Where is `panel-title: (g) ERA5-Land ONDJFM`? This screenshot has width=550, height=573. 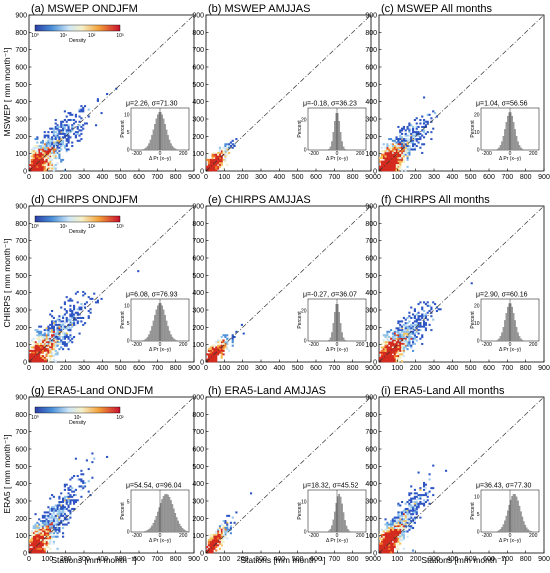
panel-title: (g) ERA5-Land ONDJFM is located at coordinates (92, 391).